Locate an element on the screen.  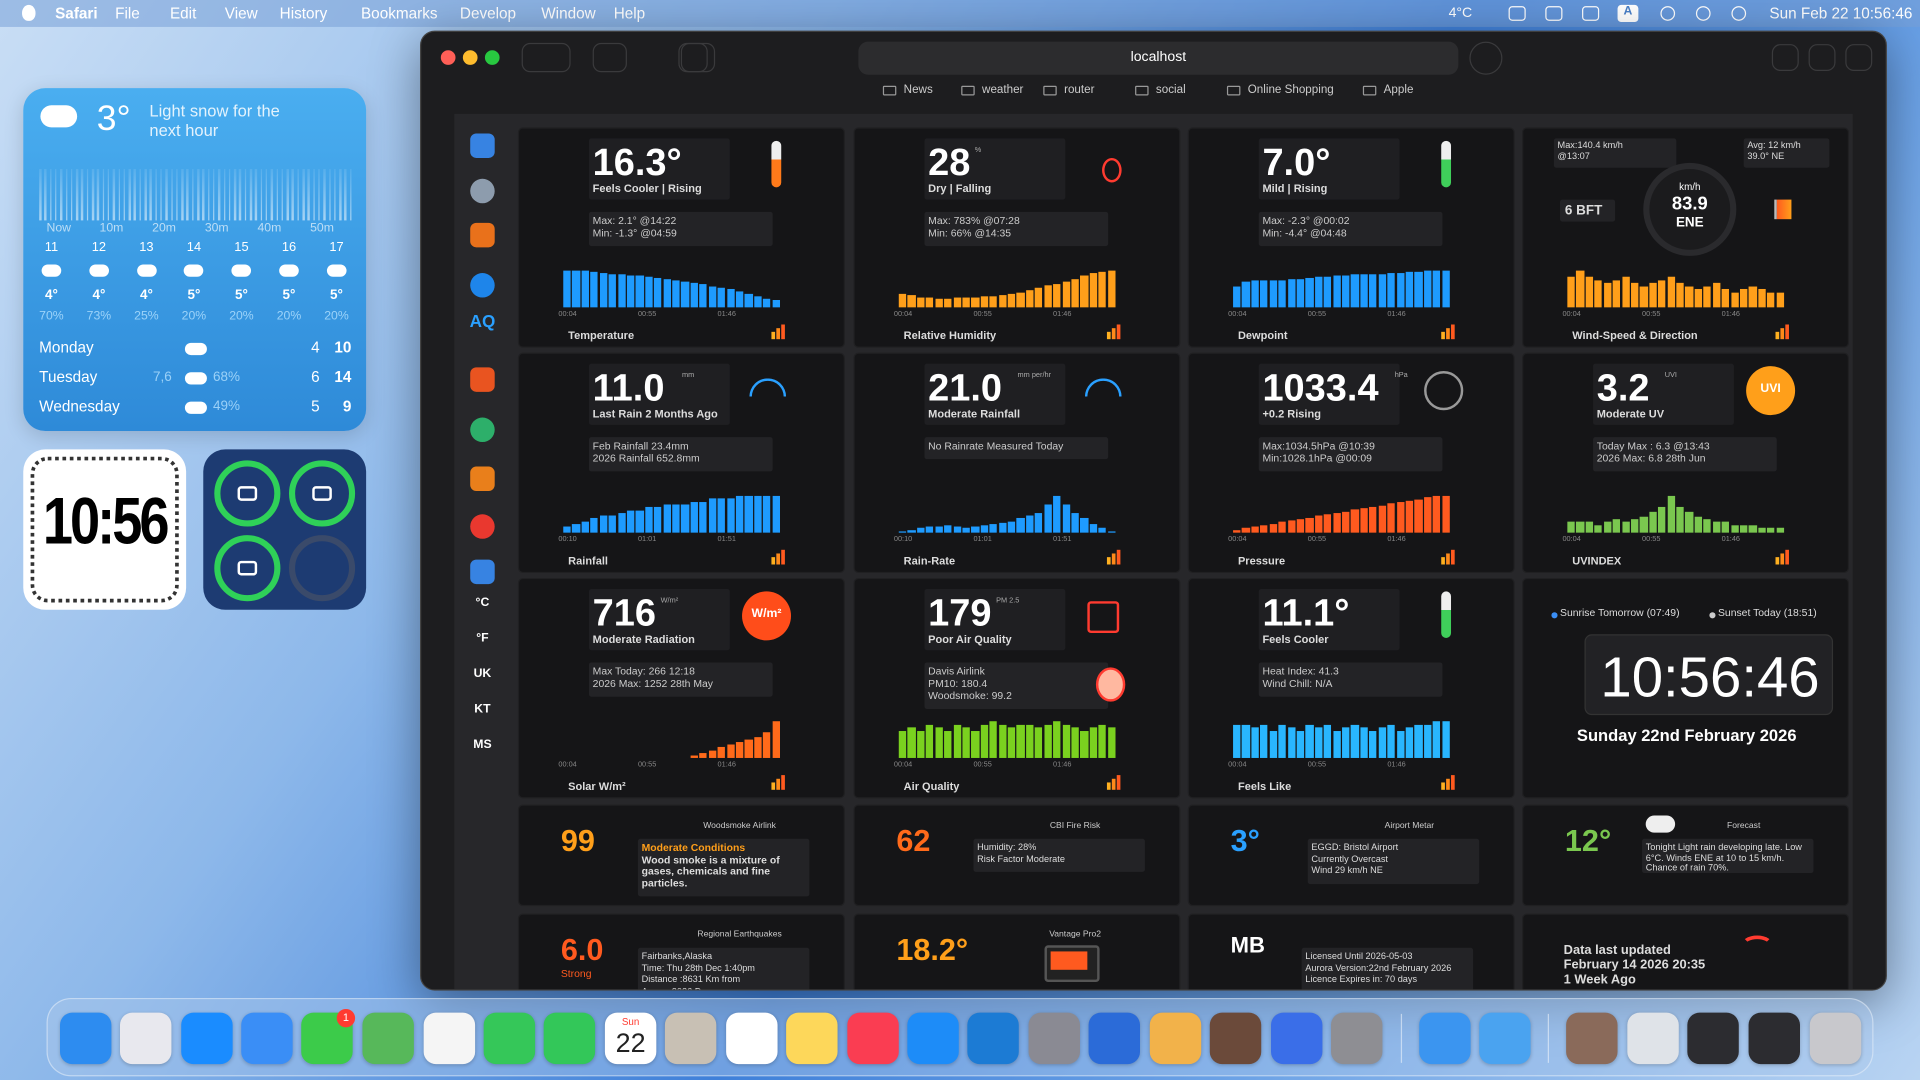
detail: 2026 Max: 1252 28th May is located at coordinates (653, 683).